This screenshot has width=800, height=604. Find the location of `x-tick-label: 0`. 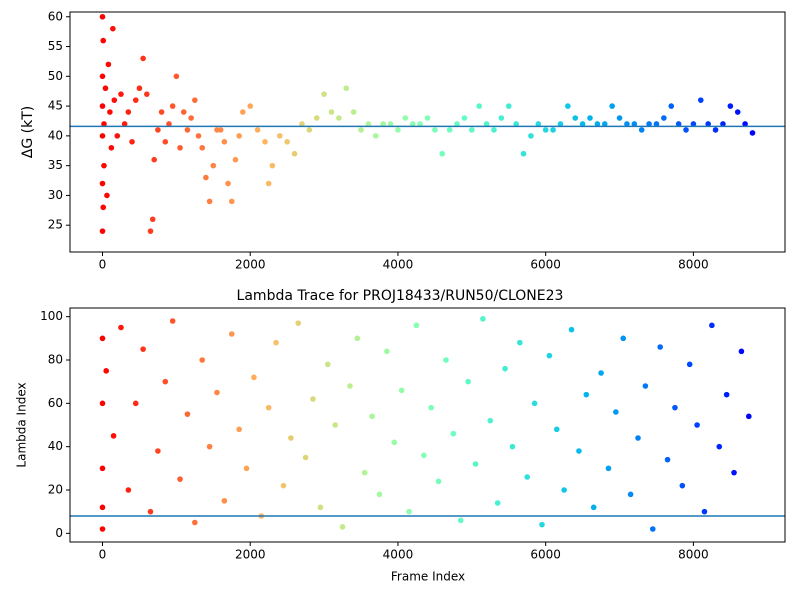

x-tick-label: 0 is located at coordinates (103, 555).